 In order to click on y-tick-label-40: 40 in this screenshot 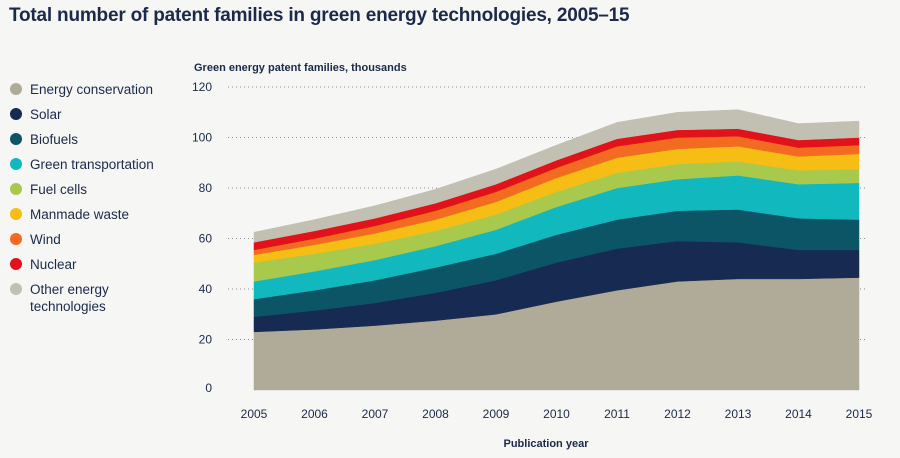, I will do `click(206, 289)`.